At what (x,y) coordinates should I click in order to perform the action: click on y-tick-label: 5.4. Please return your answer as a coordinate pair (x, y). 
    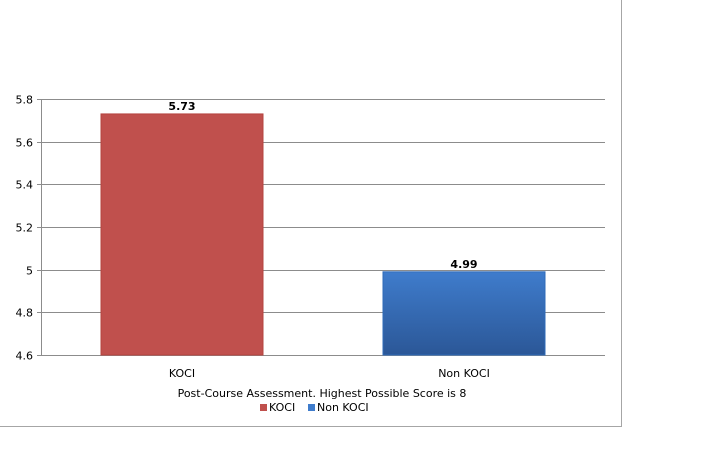
    Looking at the image, I should click on (25, 185).